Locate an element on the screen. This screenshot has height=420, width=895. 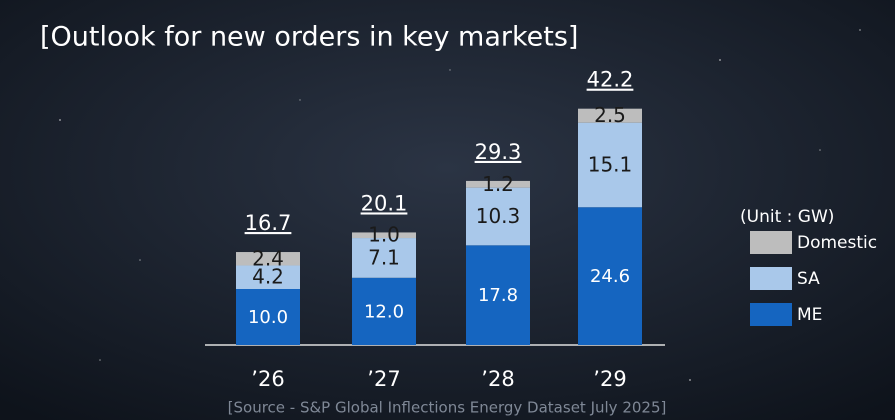
value-label: 2.5 is located at coordinates (610, 115).